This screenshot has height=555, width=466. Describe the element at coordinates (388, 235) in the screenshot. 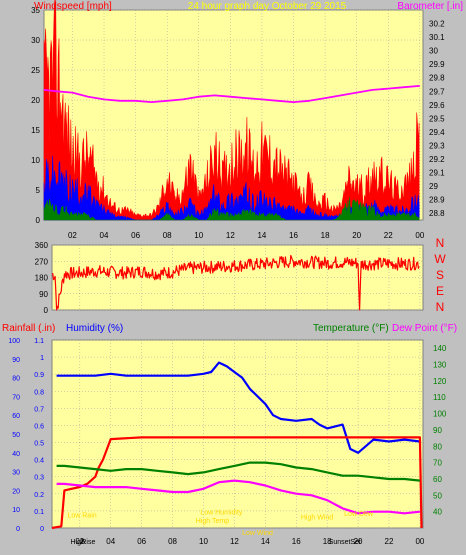

I see `wind-x-tick-label: 22` at that location.